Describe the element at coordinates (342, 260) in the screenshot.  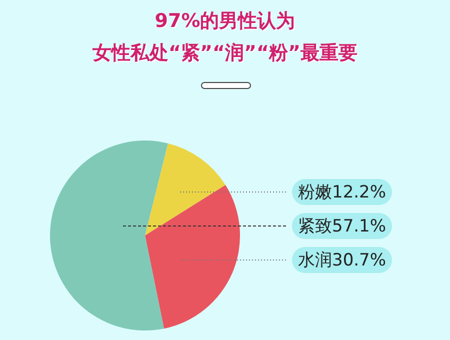
I see `slice-label: 水润30.7%` at that location.